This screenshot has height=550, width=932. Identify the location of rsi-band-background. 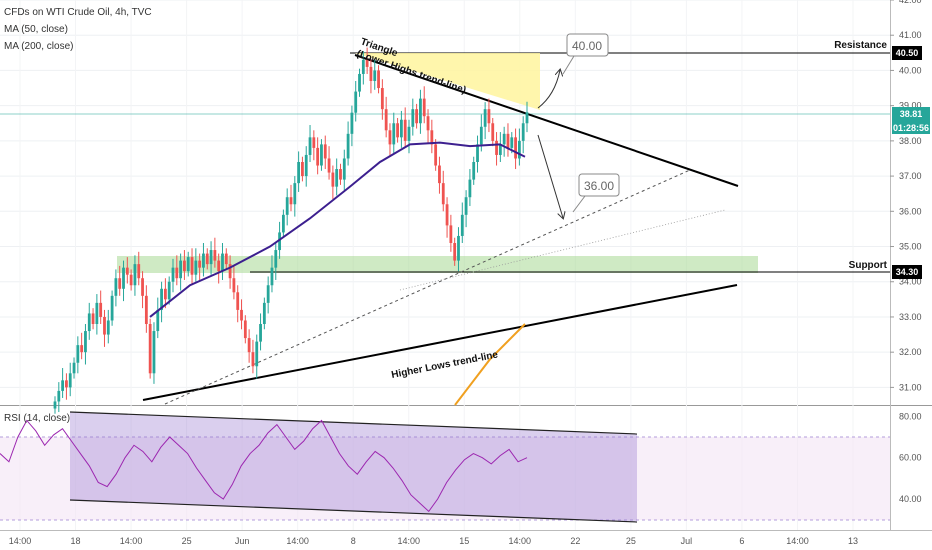
(445, 478).